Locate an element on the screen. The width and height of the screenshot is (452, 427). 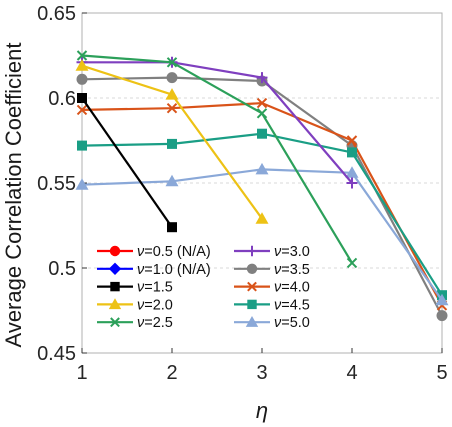
legend-label: ν=0.5 (N/A) is located at coordinates (174, 252).